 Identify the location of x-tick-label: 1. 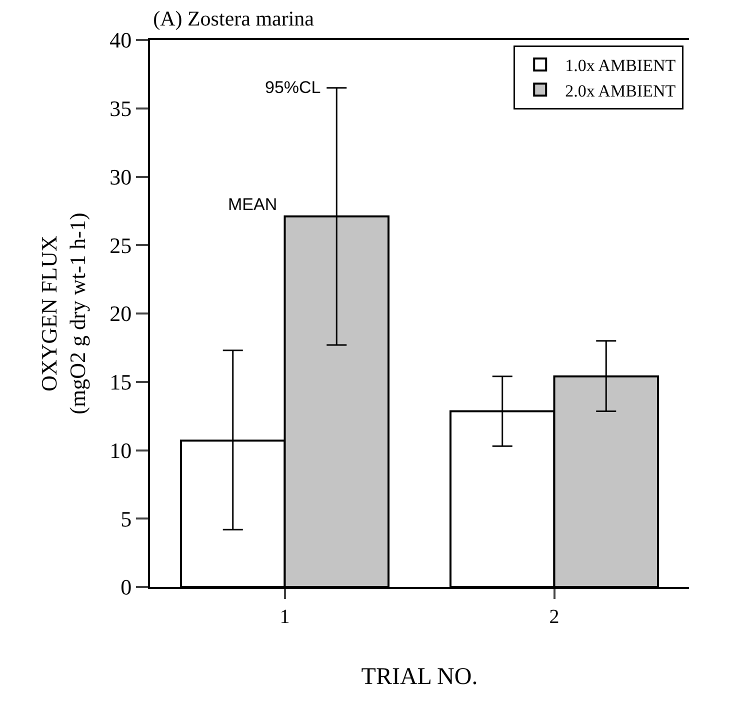
(285, 617).